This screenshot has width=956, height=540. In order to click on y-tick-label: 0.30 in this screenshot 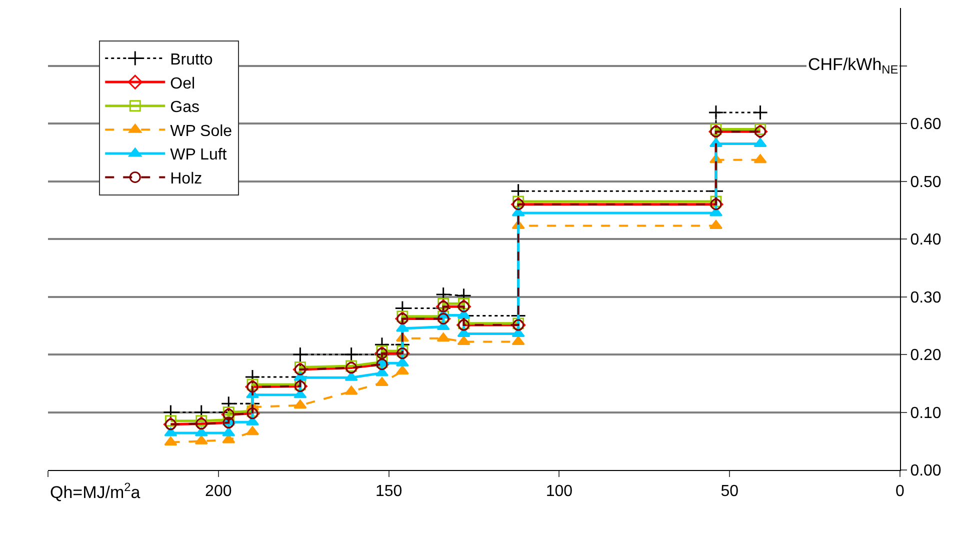, I will do `click(926, 297)`.